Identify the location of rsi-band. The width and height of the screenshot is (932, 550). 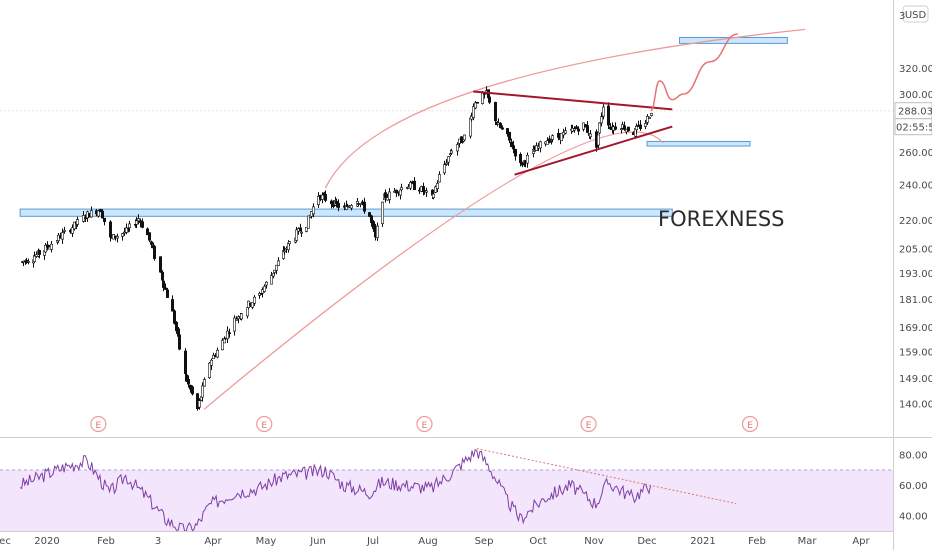
(446, 500).